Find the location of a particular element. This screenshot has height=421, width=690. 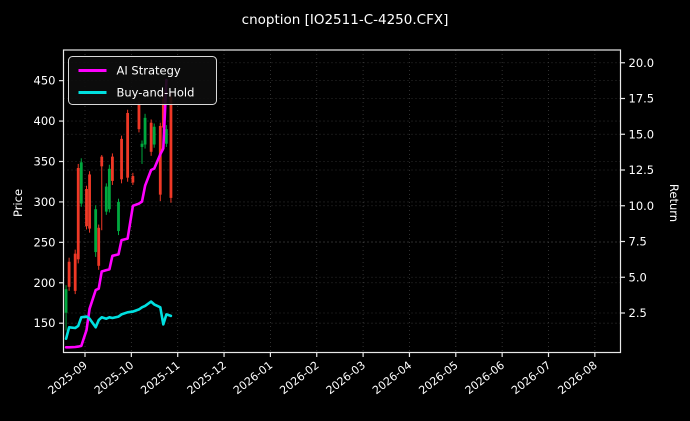

right-tick-label: 17.5 is located at coordinates (642, 99).